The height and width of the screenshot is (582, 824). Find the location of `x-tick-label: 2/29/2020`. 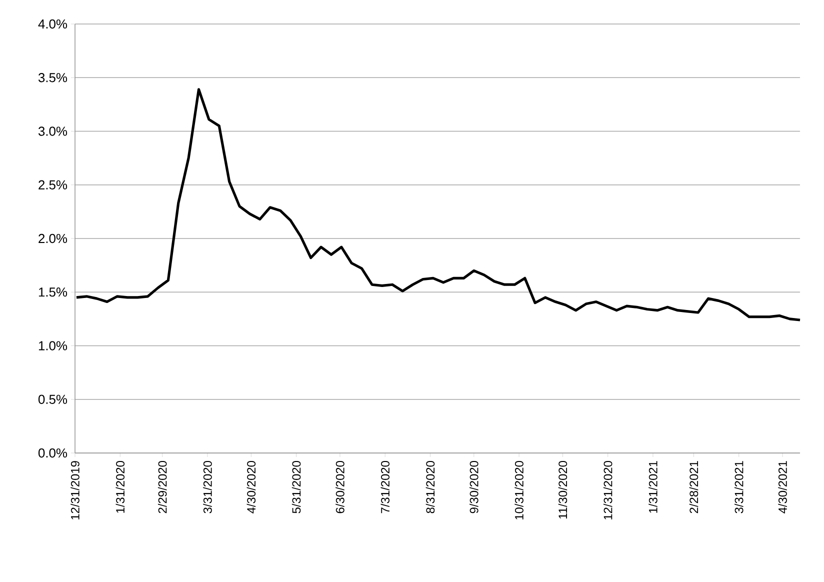

x-tick-label: 2/29/2020 is located at coordinates (162, 487).